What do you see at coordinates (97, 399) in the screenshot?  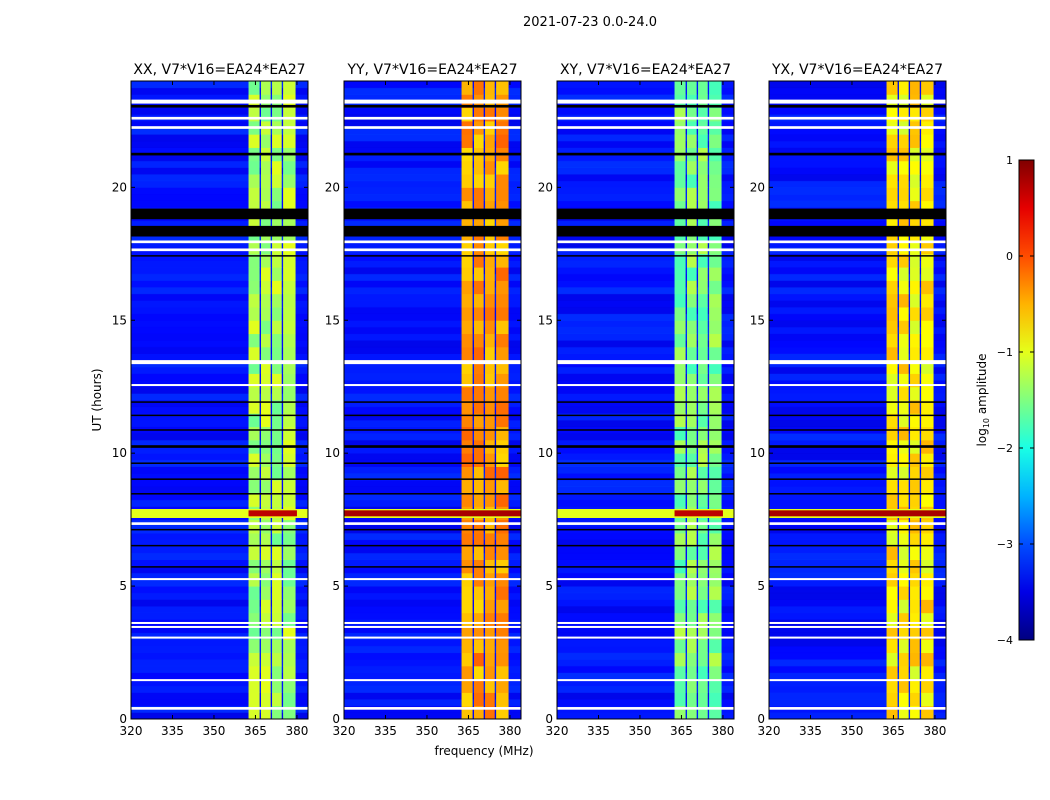 I see `y-axis-label: UT (hours)` at bounding box center [97, 399].